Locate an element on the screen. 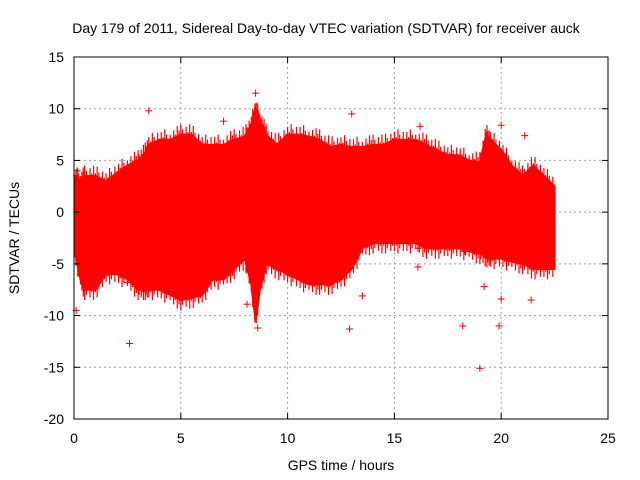 The image size is (640, 480). y-tick-label: -5 is located at coordinates (58, 264).